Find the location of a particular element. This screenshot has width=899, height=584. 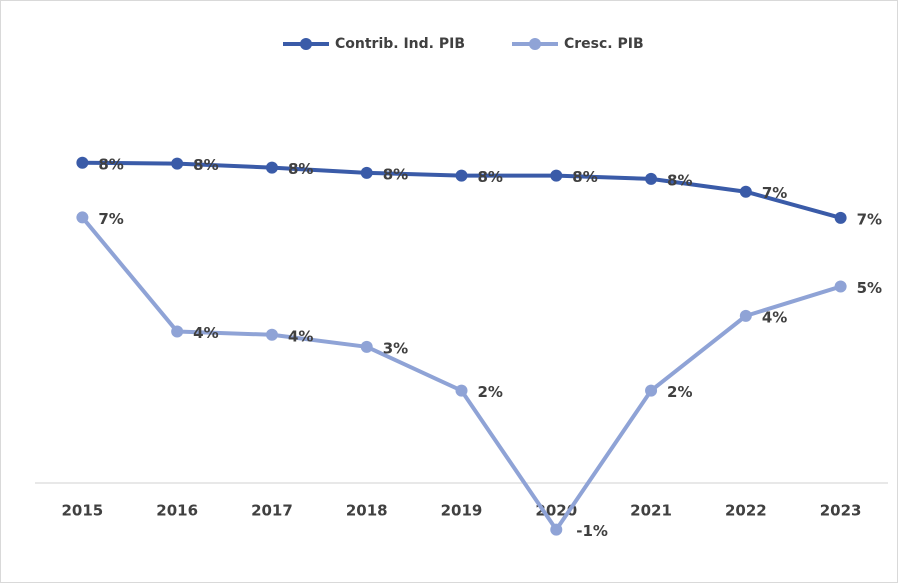

x-tick-label: 2018 is located at coordinates (367, 511).